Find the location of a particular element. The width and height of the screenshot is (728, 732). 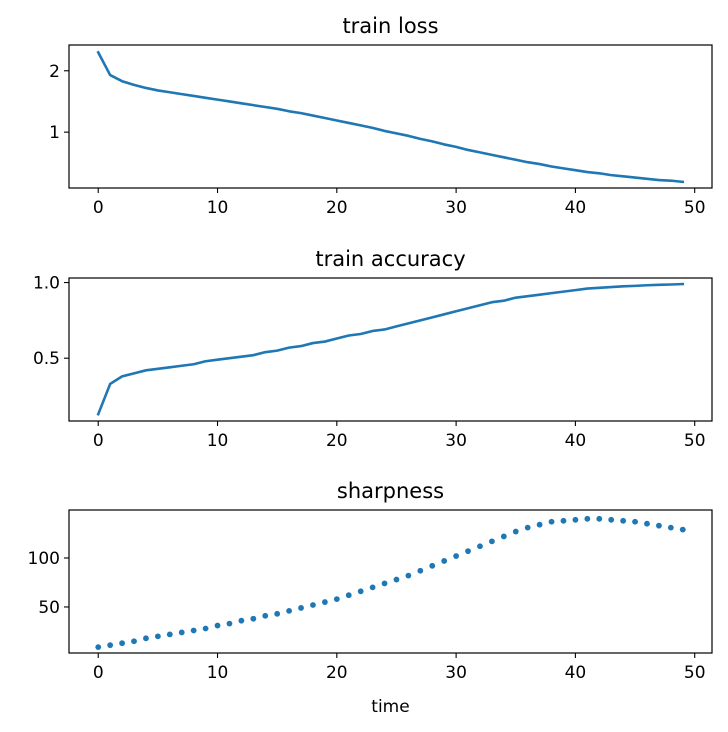

sharpness-y-axis: 50 100 is located at coordinates (48, 583).